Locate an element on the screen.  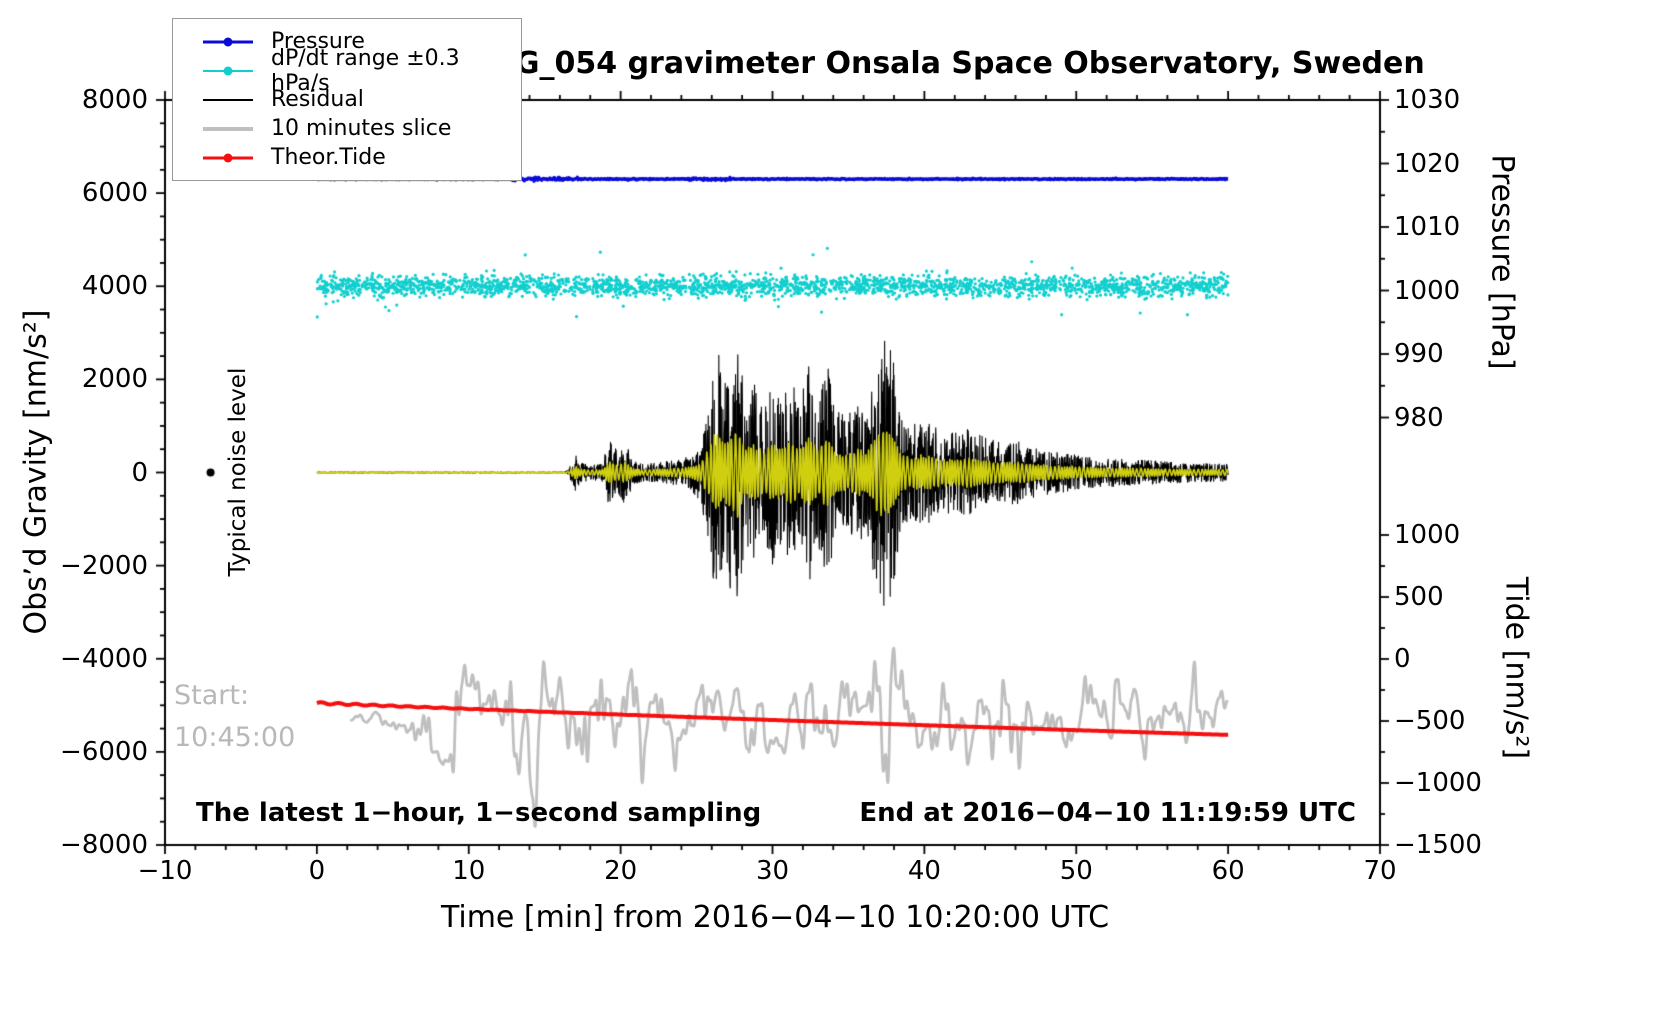
legend-item-0: Pressure is located at coordinates (362, 41).